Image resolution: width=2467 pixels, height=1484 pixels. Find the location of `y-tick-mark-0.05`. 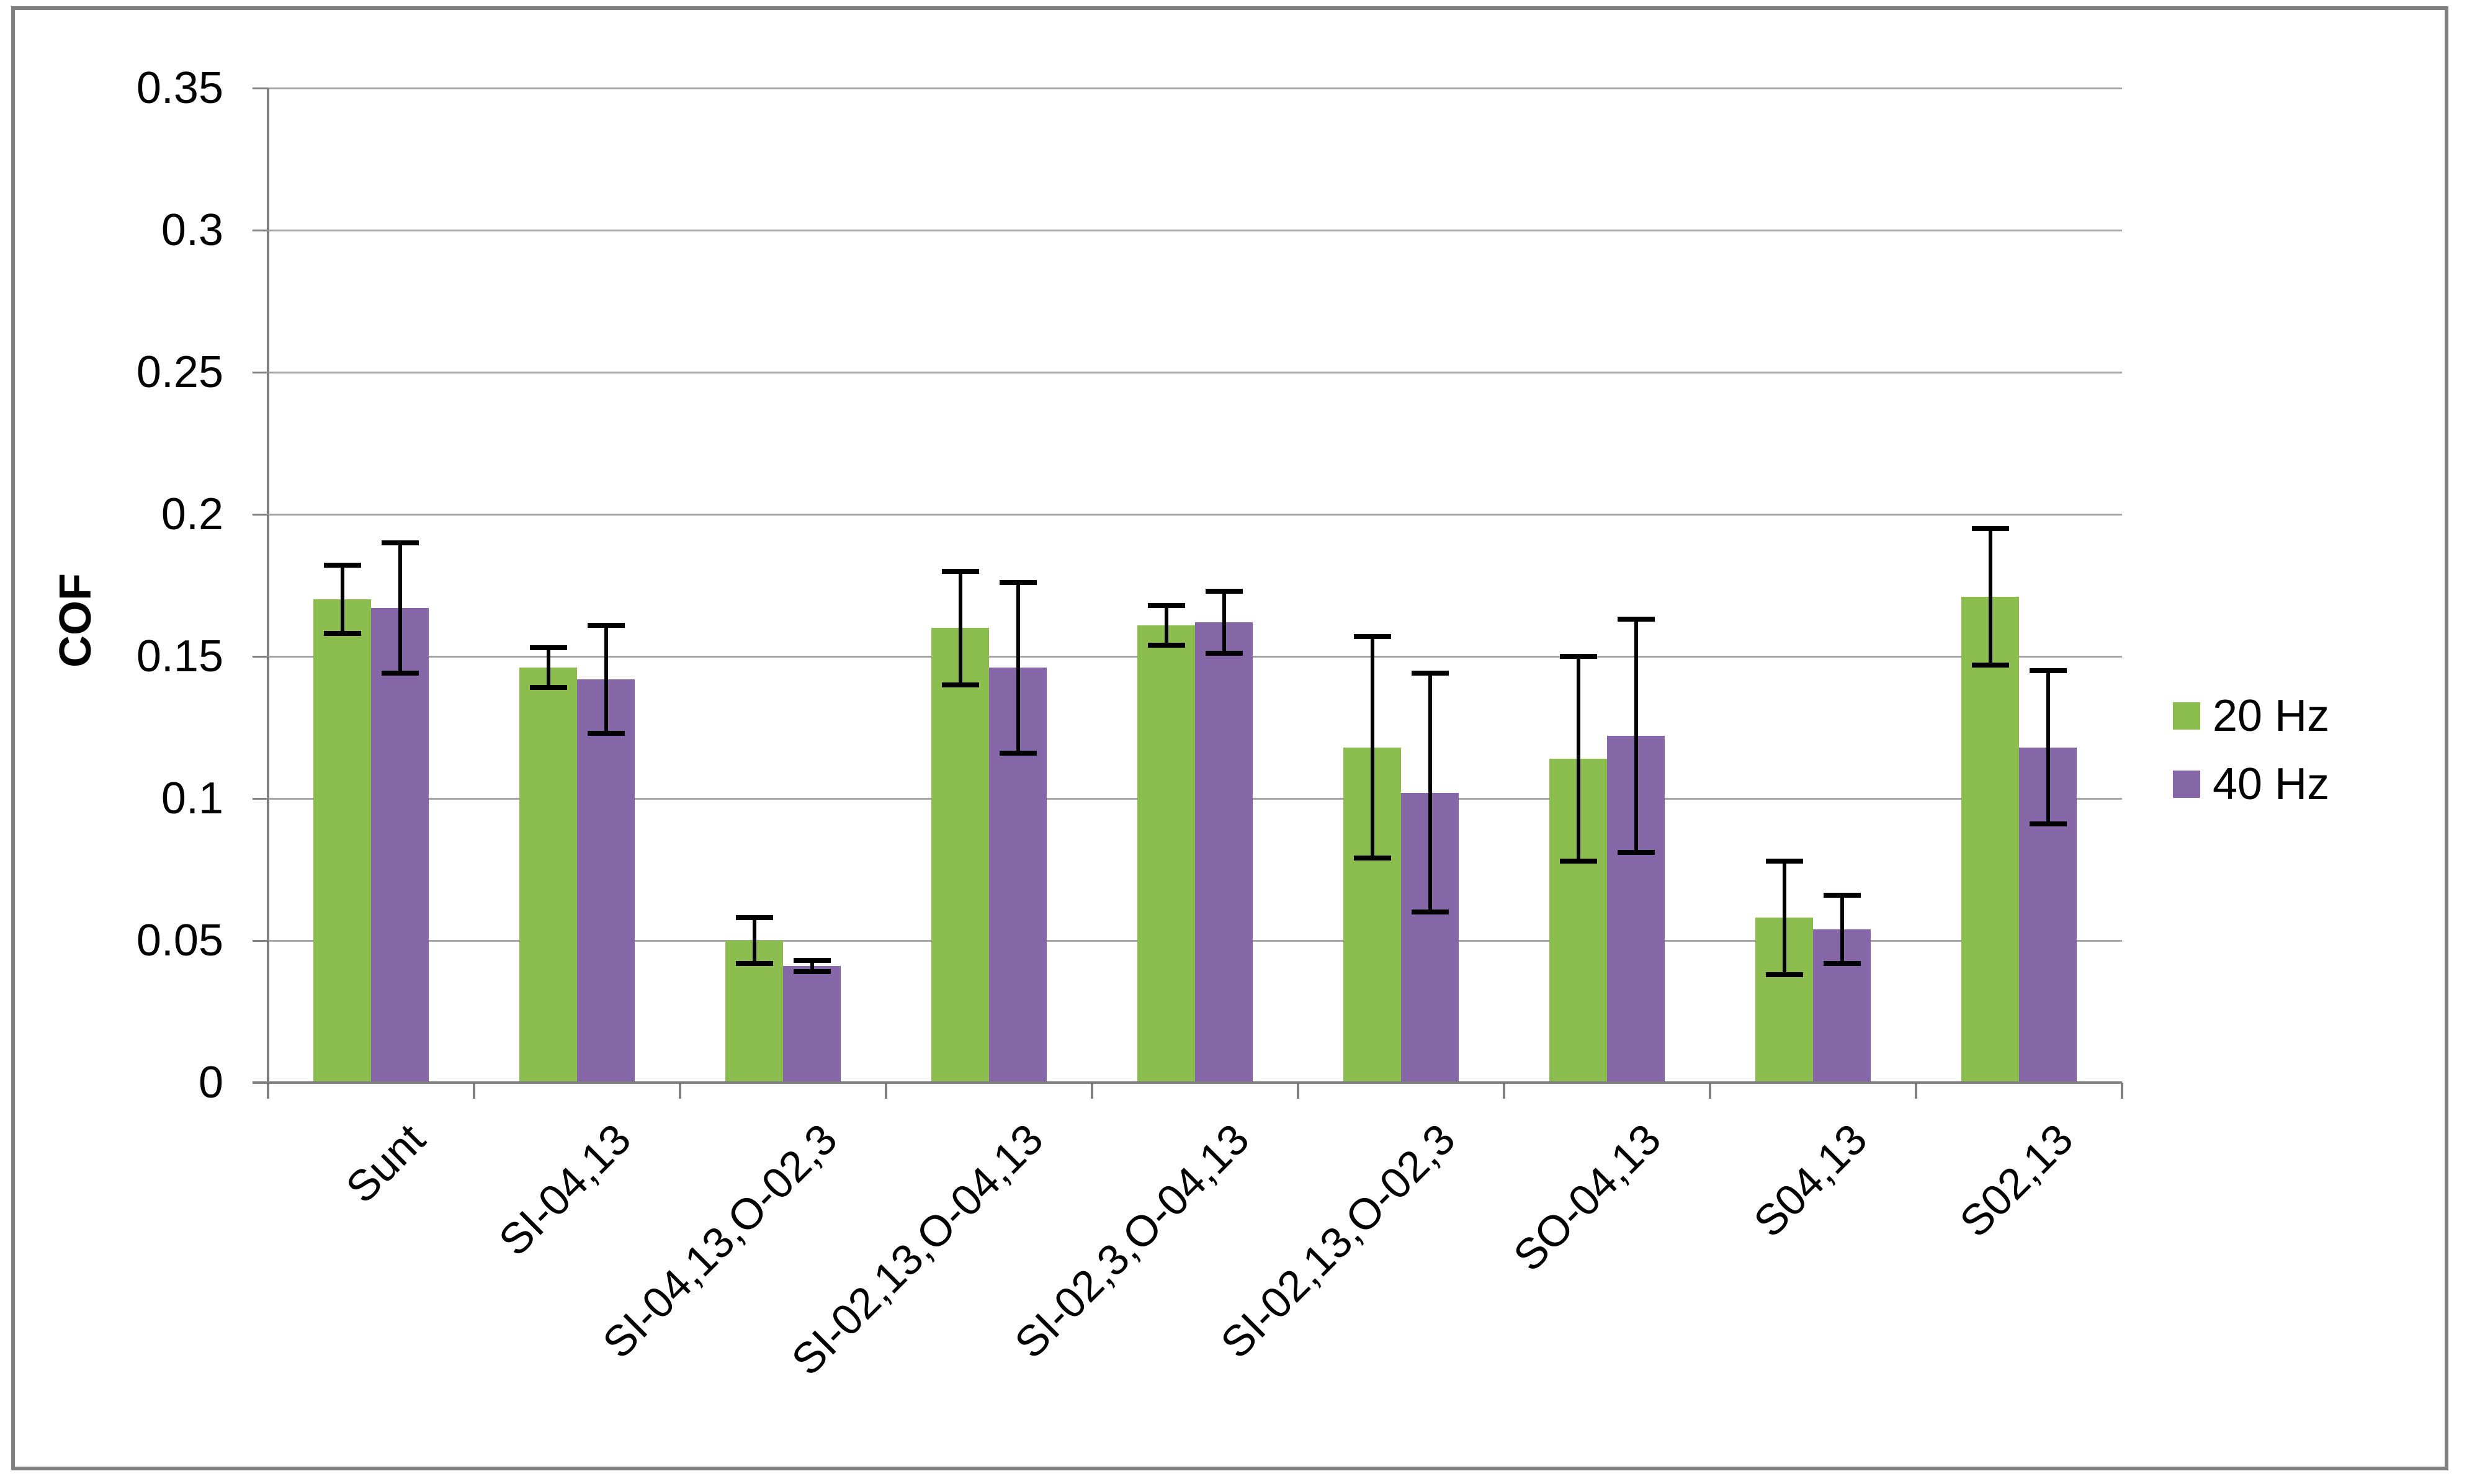

y-tick-mark-0.05 is located at coordinates (261, 941).